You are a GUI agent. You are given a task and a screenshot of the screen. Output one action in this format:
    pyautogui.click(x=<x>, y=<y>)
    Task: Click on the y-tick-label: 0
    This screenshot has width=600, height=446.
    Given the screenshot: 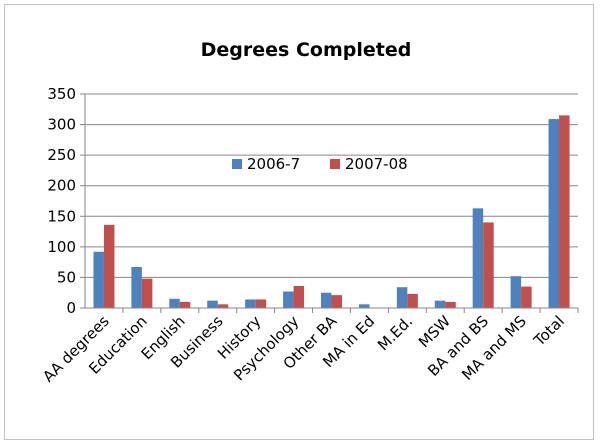 What is the action you would take?
    pyautogui.click(x=71, y=308)
    